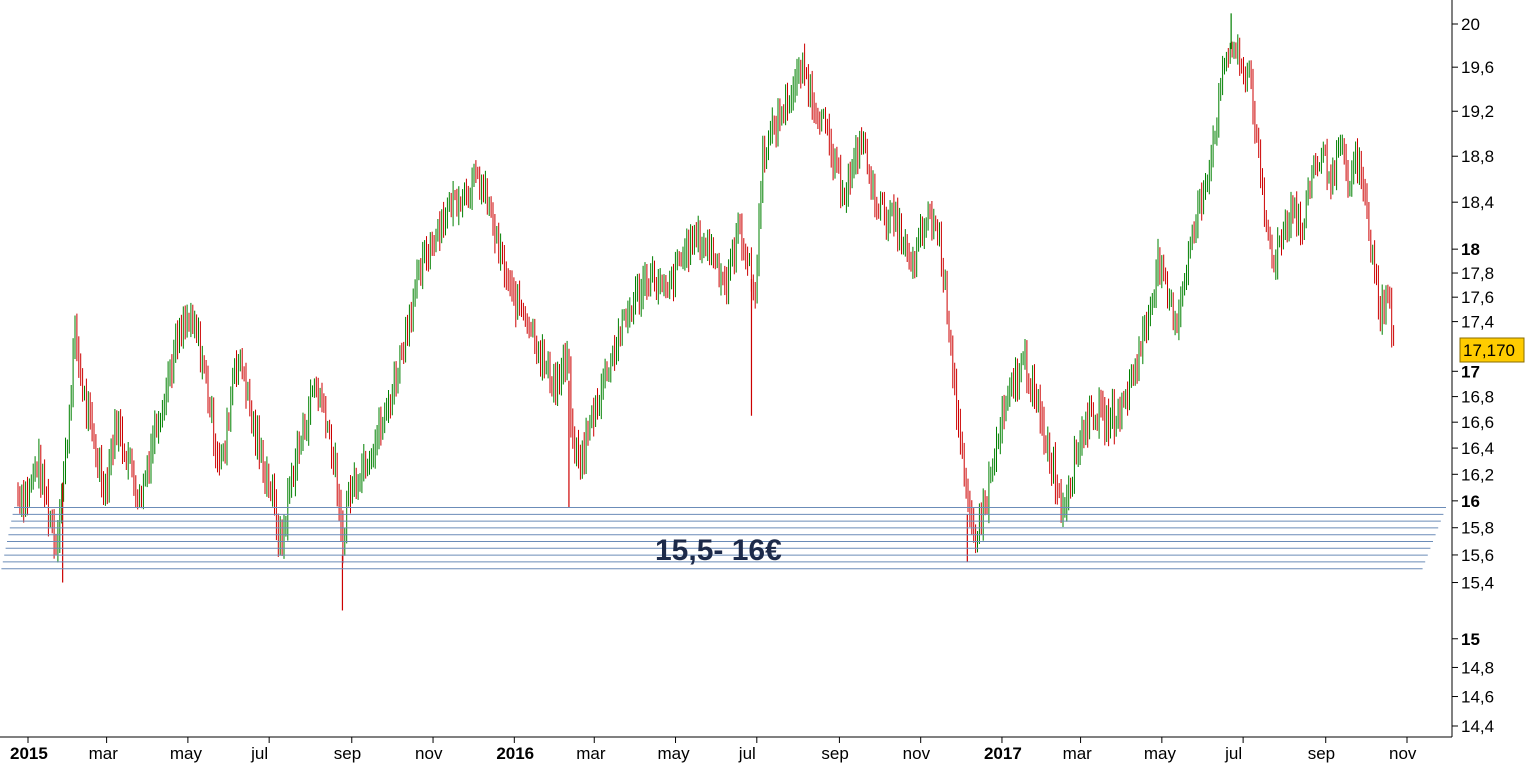  I want to click on y-tick-label: 14,6, so click(1477, 697).